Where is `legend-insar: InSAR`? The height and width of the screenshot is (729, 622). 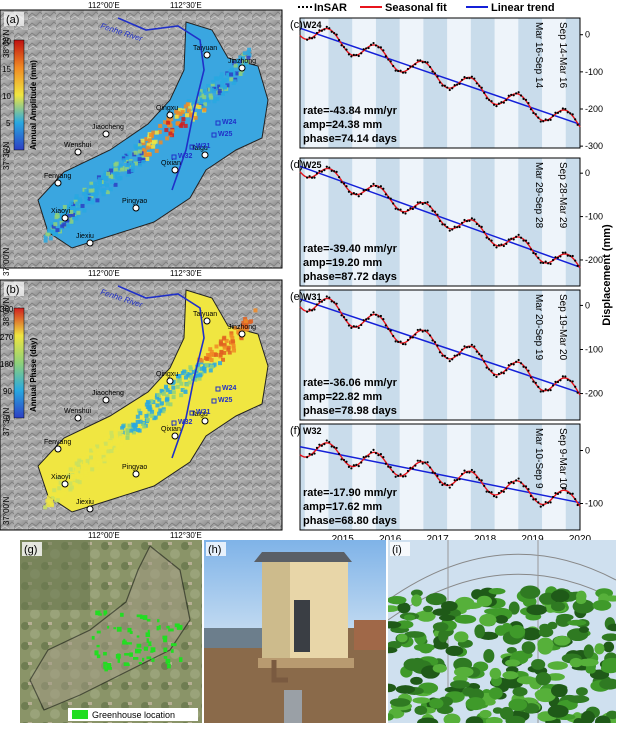
legend-insar: InSAR is located at coordinates (330, 8).